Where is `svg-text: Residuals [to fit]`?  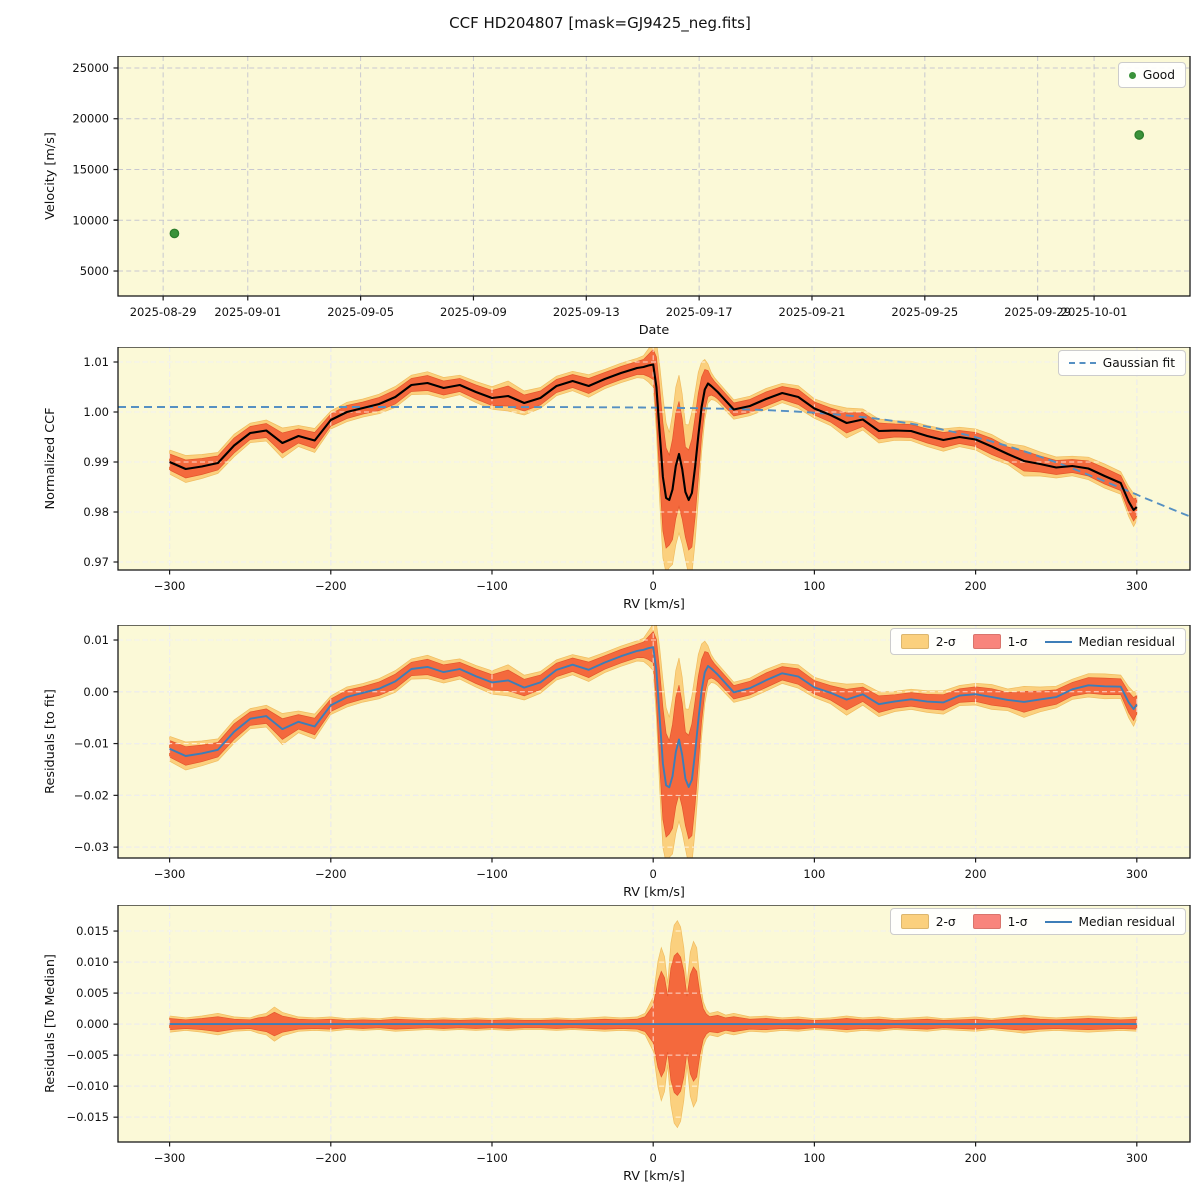
svg-text: Residuals [to fit] is located at coordinates (50, 741).